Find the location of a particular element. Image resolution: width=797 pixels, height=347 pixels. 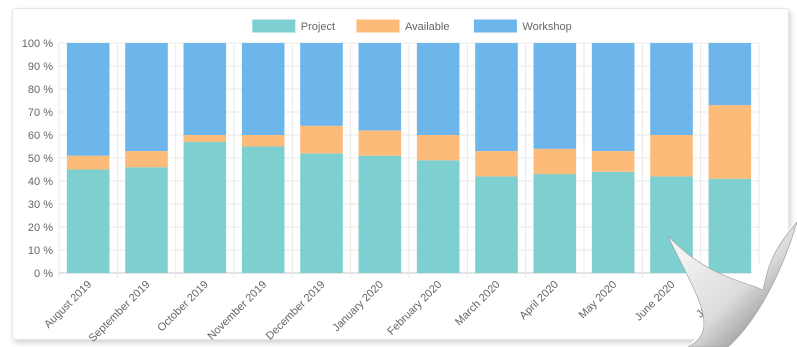

page-curl-decoration is located at coordinates (732, 283).